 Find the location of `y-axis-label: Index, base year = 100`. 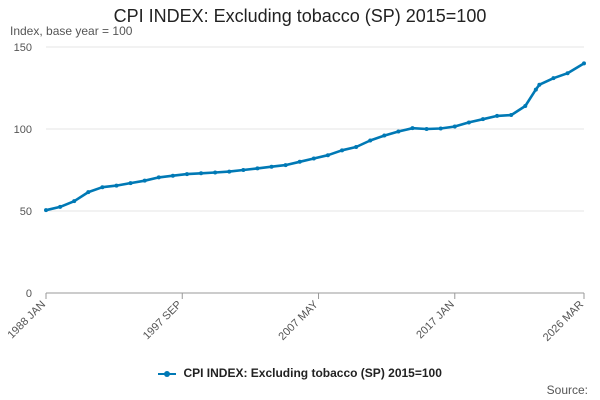

y-axis-label: Index, base year = 100 is located at coordinates (71, 31).